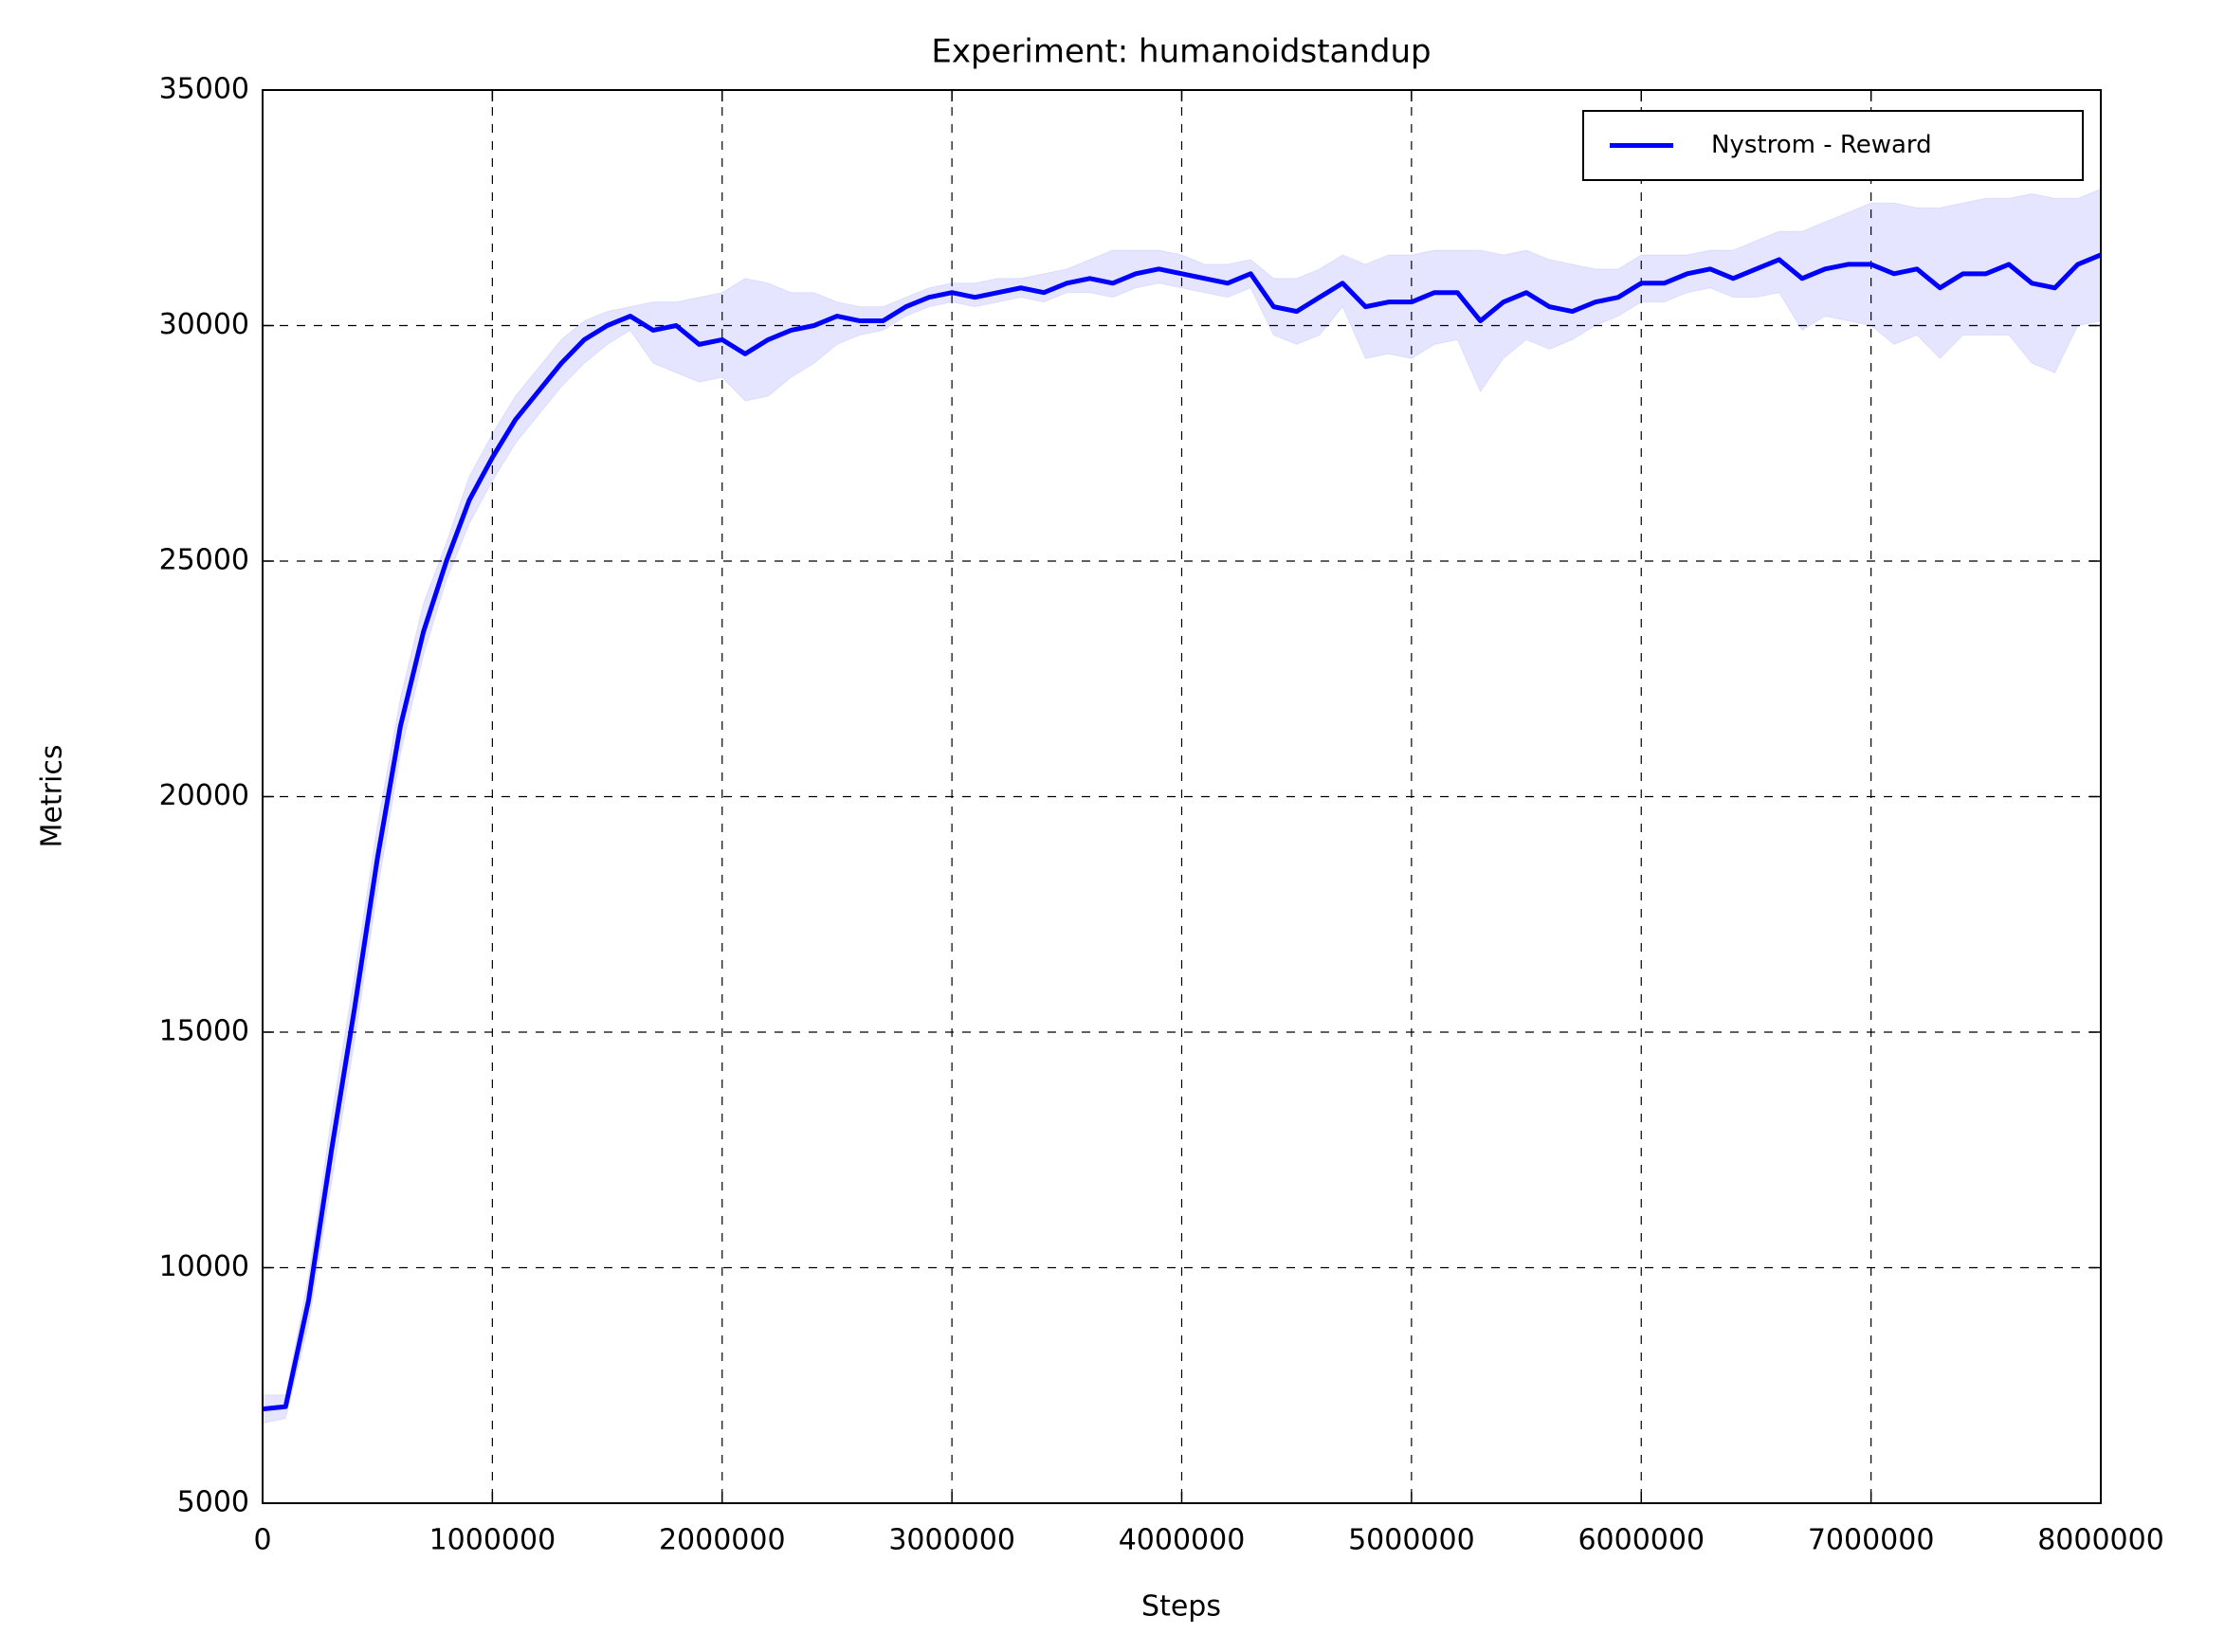 The image size is (2225, 1652). I want to click on x-tick-label: 4000000, so click(1182, 1540).